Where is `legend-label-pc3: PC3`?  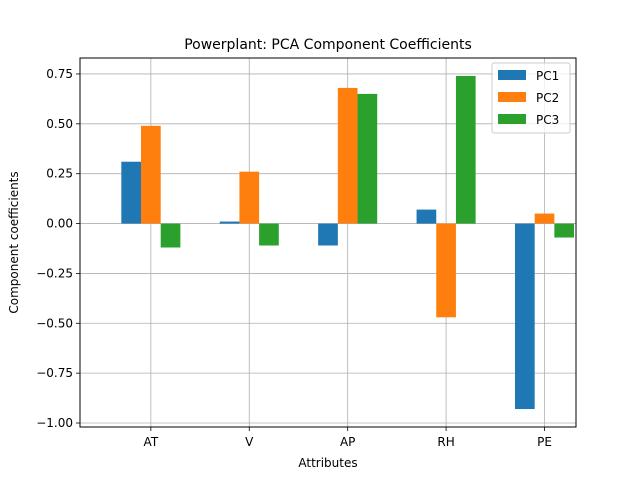
legend-label-pc3: PC3 is located at coordinates (547, 120).